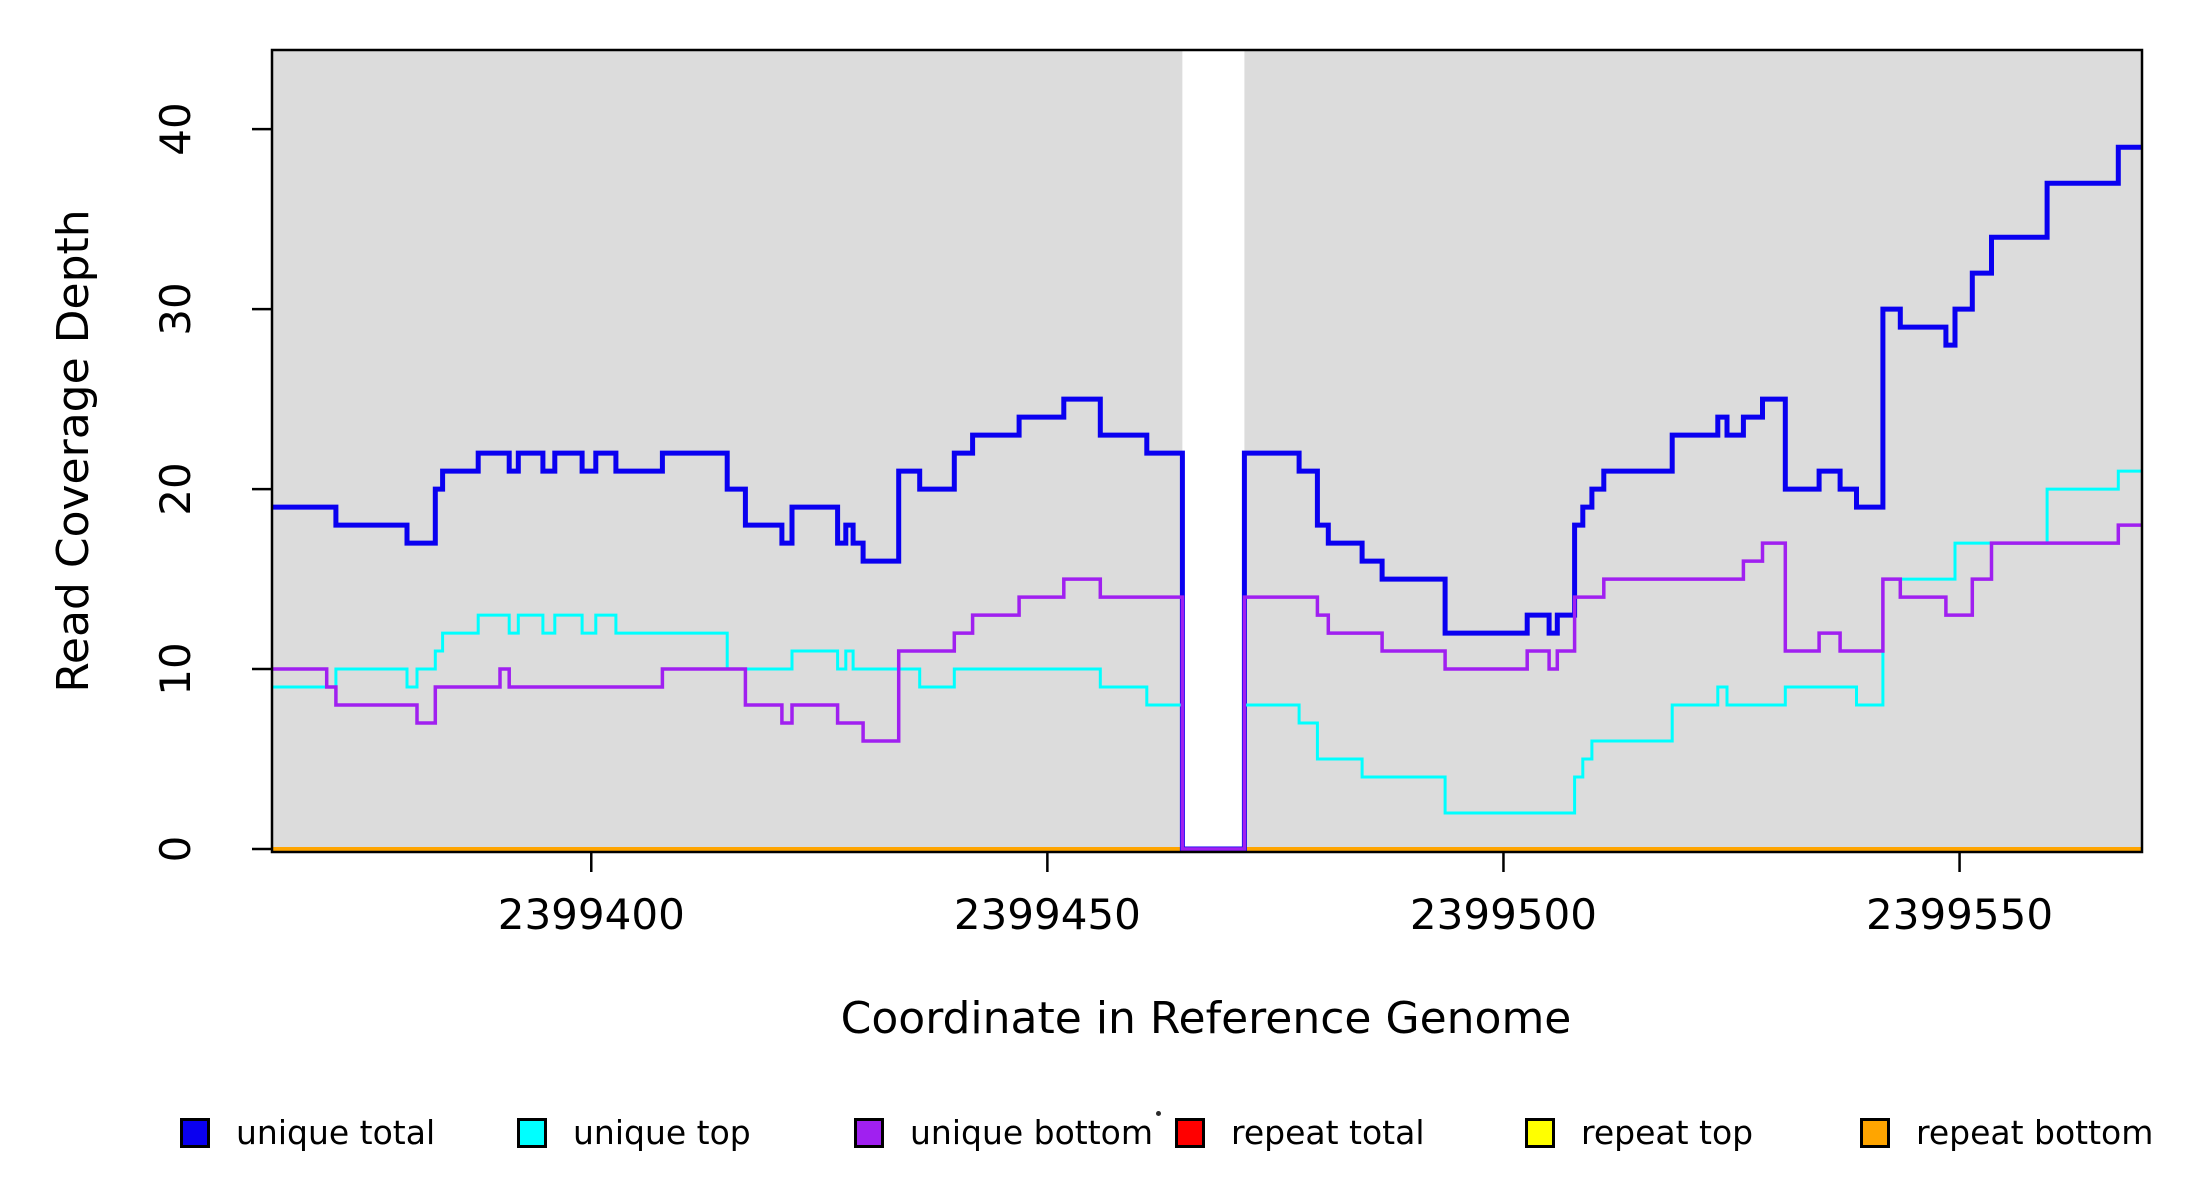 Image resolution: width=2200 pixels, height=1200 pixels. I want to click on legend-label: unique top, so click(662, 1132).